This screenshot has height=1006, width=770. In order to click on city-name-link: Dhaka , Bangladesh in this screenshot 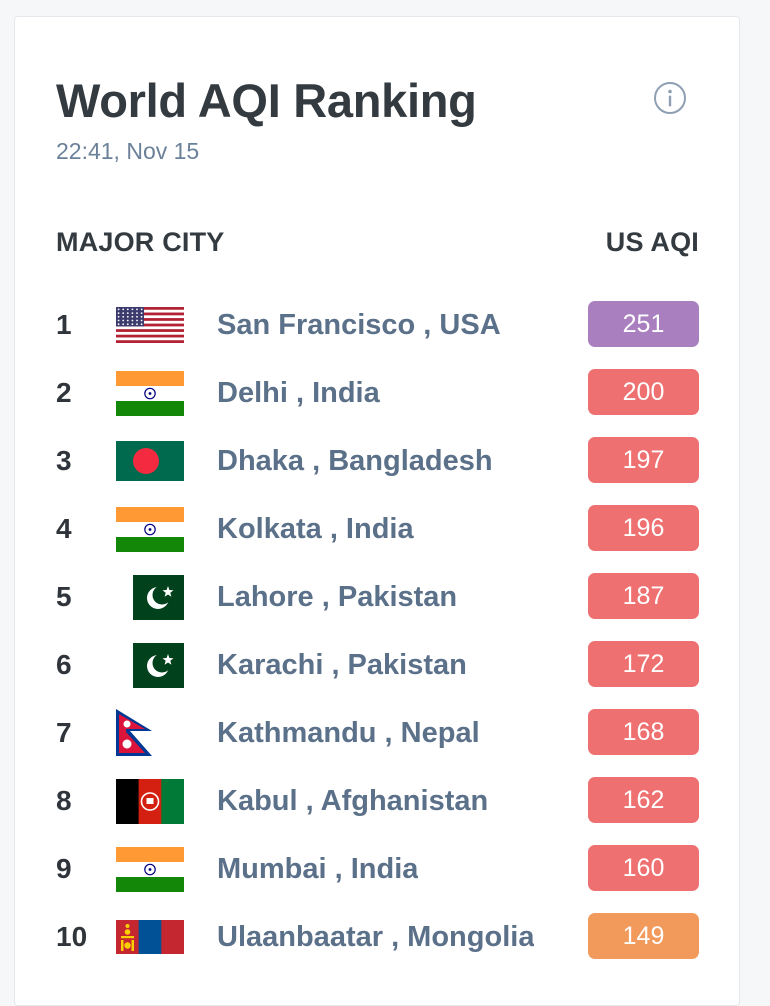, I will do `click(355, 461)`.